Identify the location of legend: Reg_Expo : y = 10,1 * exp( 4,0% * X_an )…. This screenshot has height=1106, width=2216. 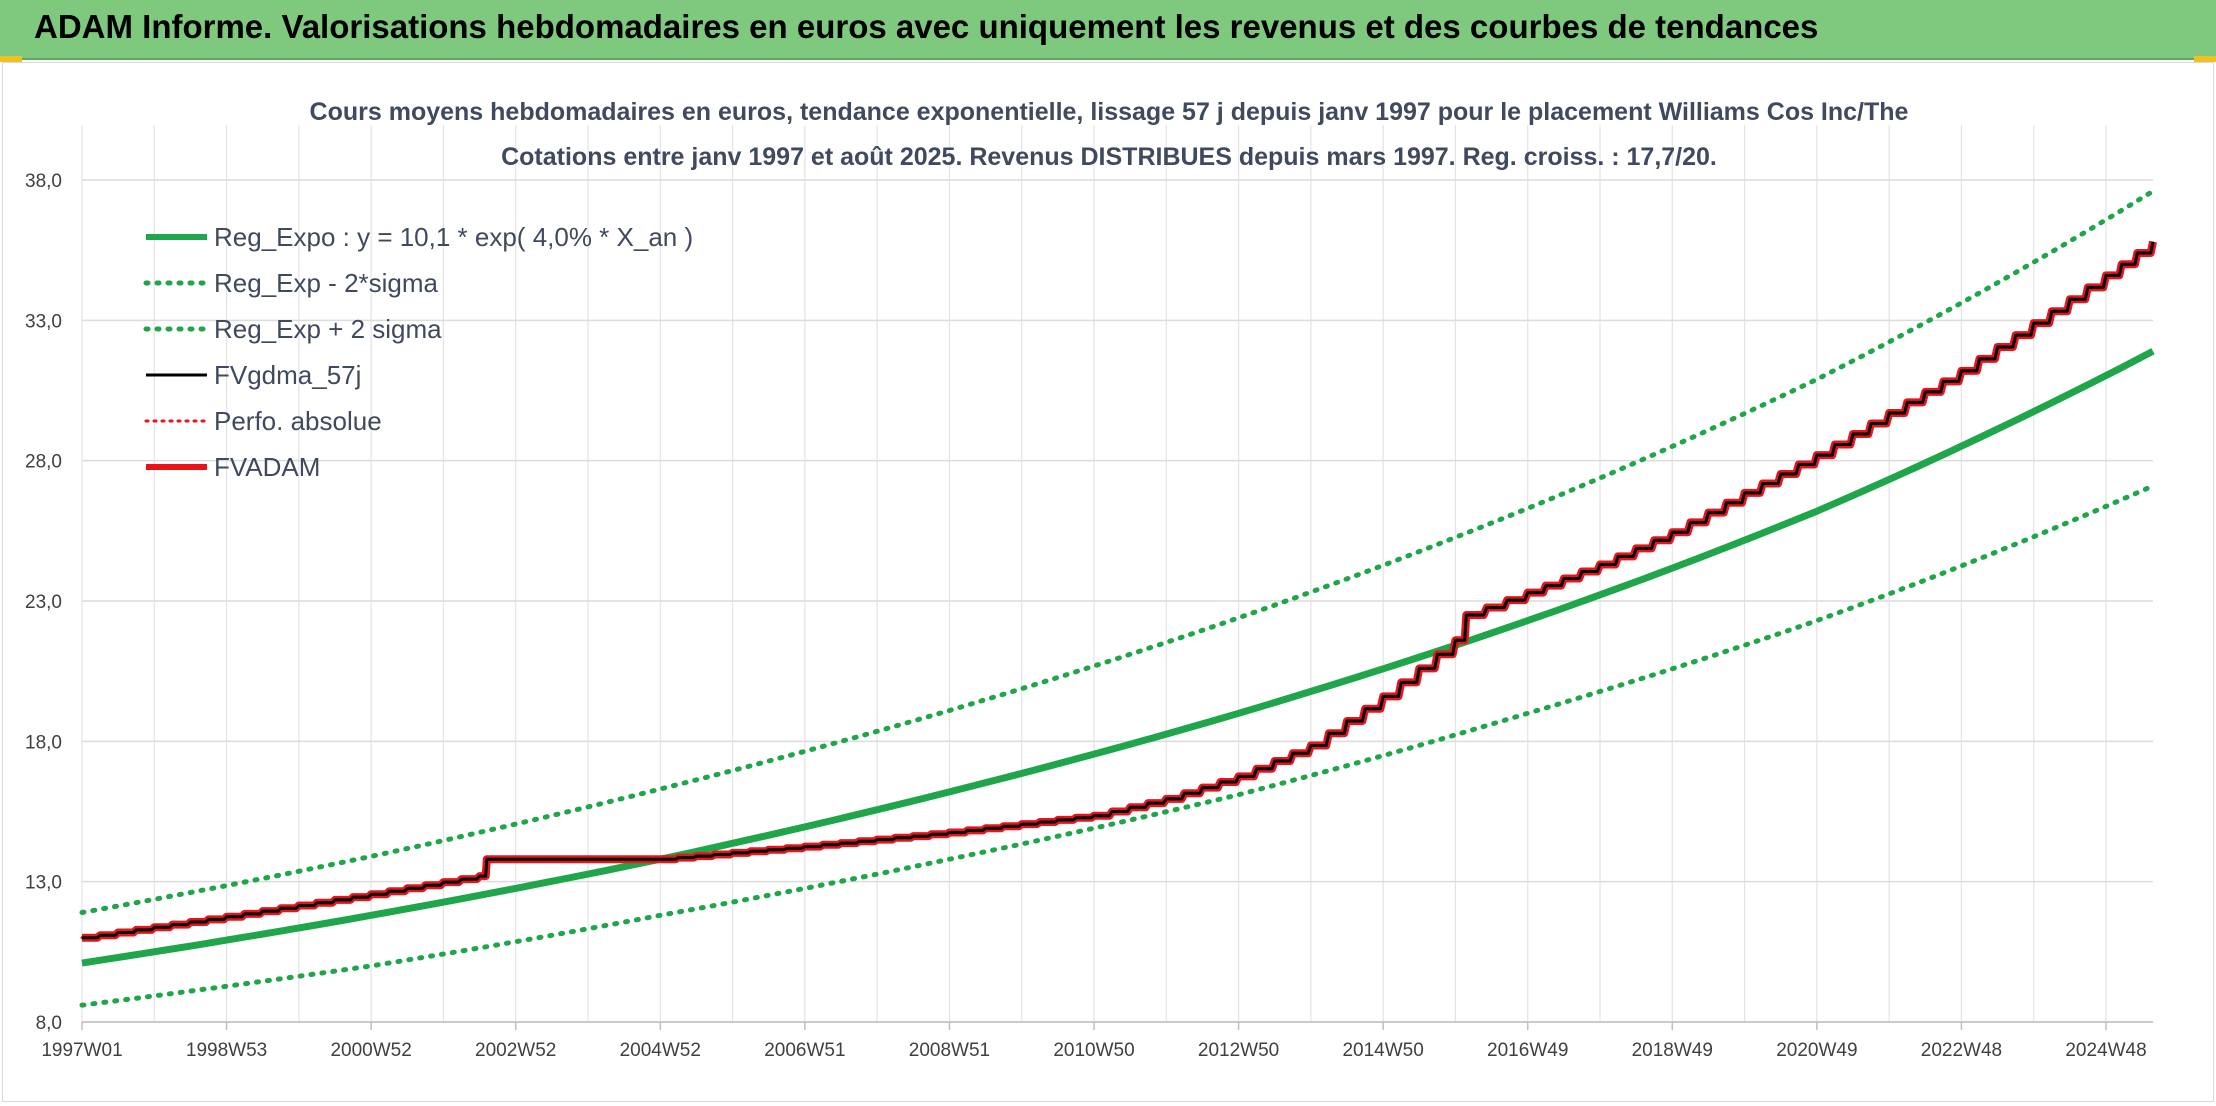
(418, 352).